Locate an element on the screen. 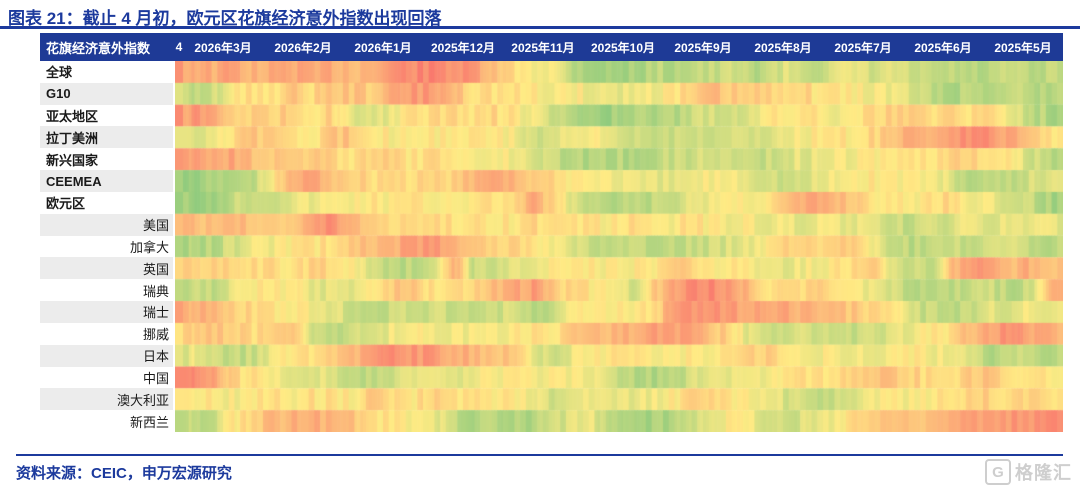  month-header: 2025年8月 is located at coordinates (783, 47).